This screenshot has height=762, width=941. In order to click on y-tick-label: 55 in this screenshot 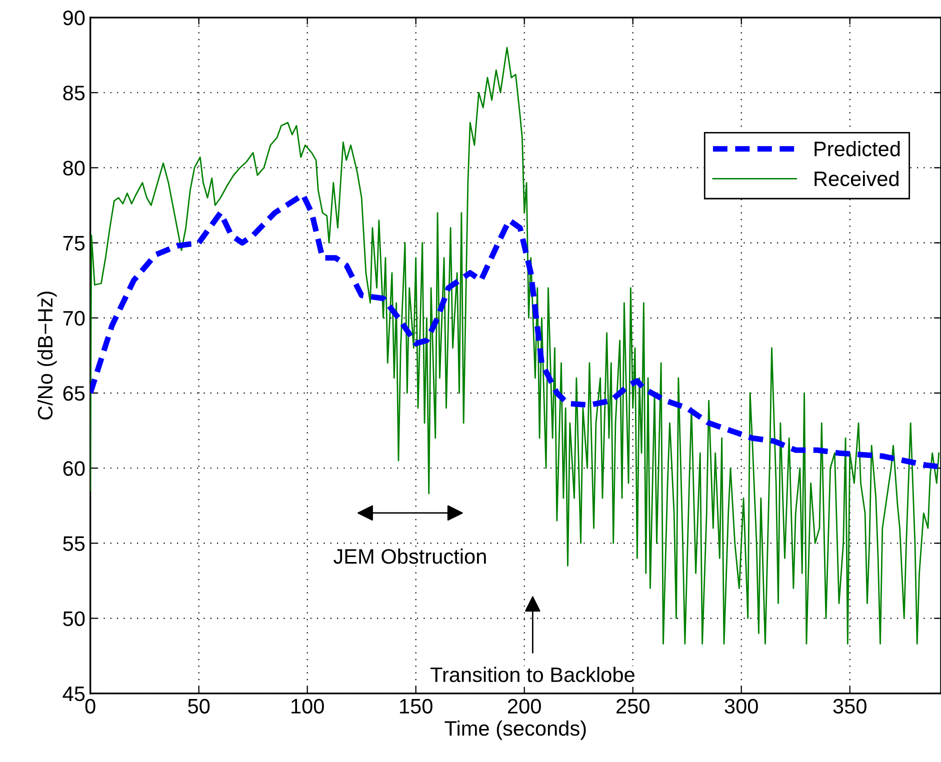, I will do `click(74, 543)`.